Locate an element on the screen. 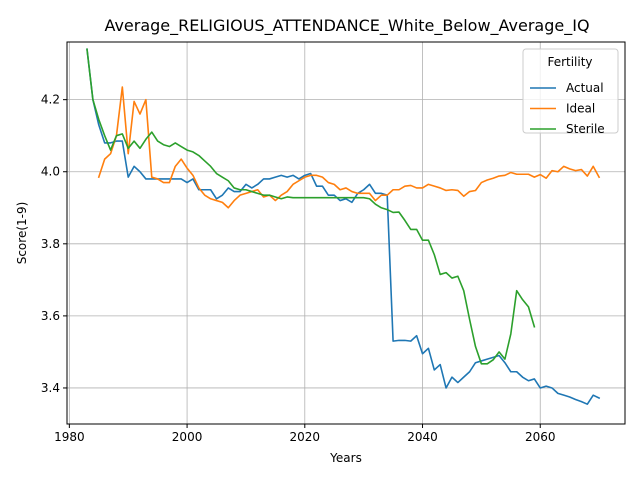 Image resolution: width=640 pixels, height=480 pixels. y-tick-label: 4.2 is located at coordinates (50, 100).